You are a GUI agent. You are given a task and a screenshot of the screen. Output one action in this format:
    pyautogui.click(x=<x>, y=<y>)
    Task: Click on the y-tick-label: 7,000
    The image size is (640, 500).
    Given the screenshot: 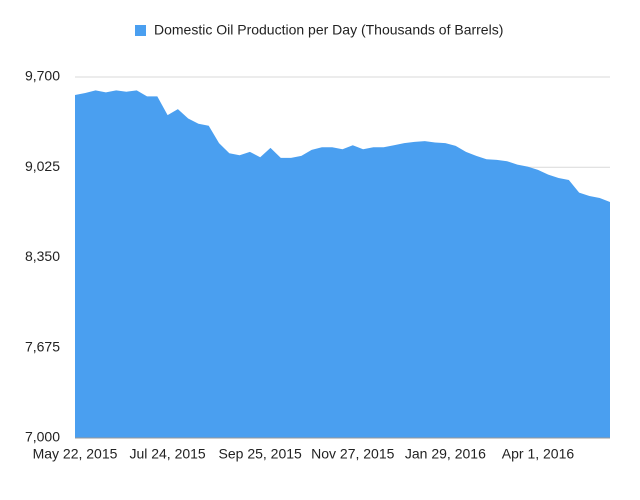 What is the action you would take?
    pyautogui.click(x=42, y=437)
    